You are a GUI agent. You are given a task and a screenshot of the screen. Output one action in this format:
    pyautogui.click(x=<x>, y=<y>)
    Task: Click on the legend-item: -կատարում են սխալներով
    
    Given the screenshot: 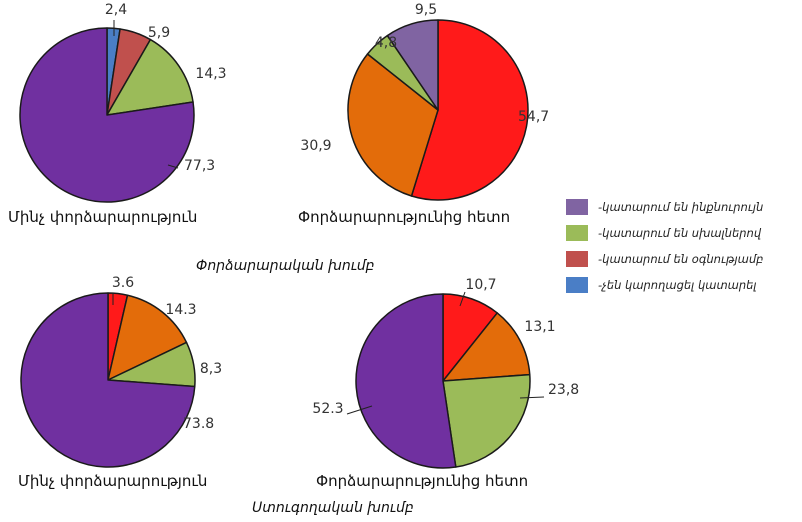 What is the action you would take?
    pyautogui.click(x=664, y=233)
    